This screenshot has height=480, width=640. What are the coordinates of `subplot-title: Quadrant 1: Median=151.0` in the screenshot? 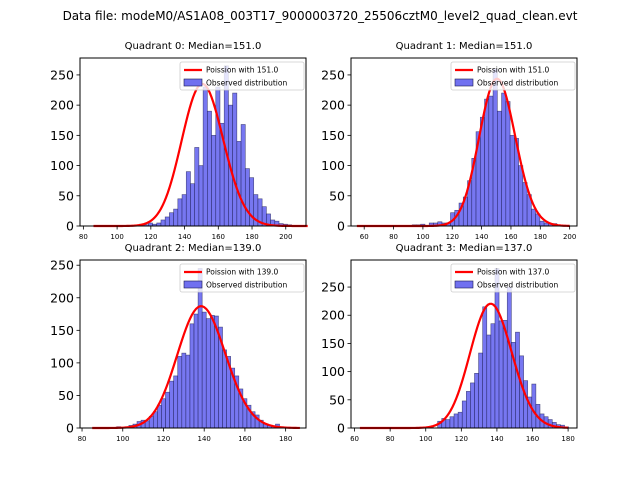 It's located at (464, 46).